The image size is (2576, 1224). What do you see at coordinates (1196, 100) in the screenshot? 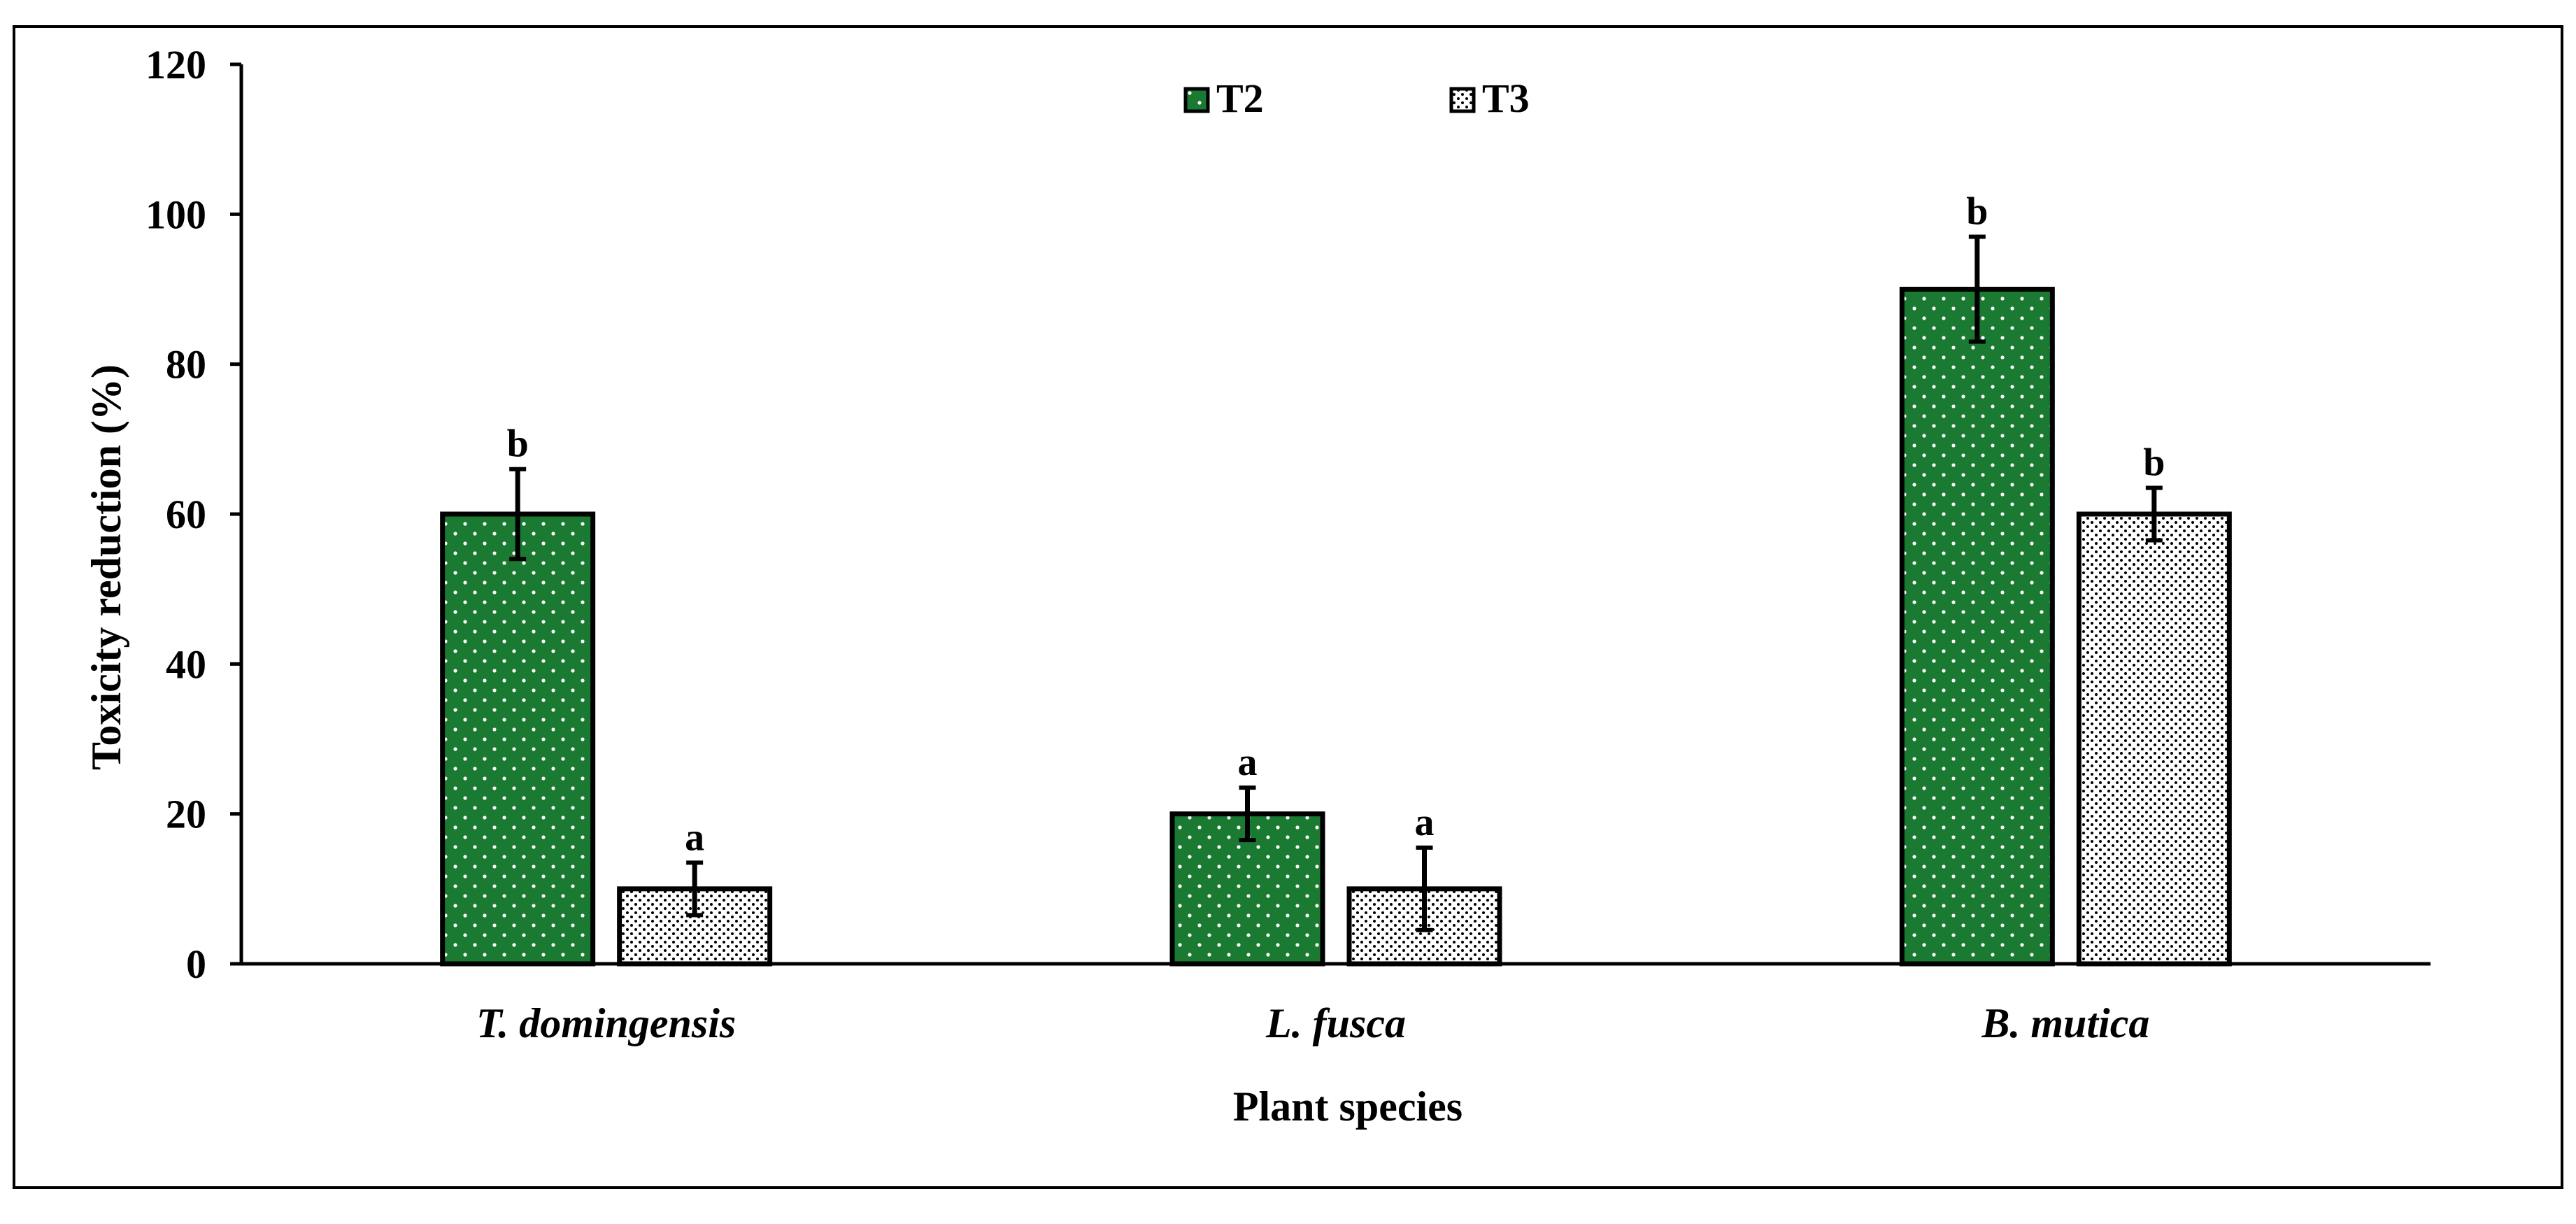
I see `legend-swatch-t2` at bounding box center [1196, 100].